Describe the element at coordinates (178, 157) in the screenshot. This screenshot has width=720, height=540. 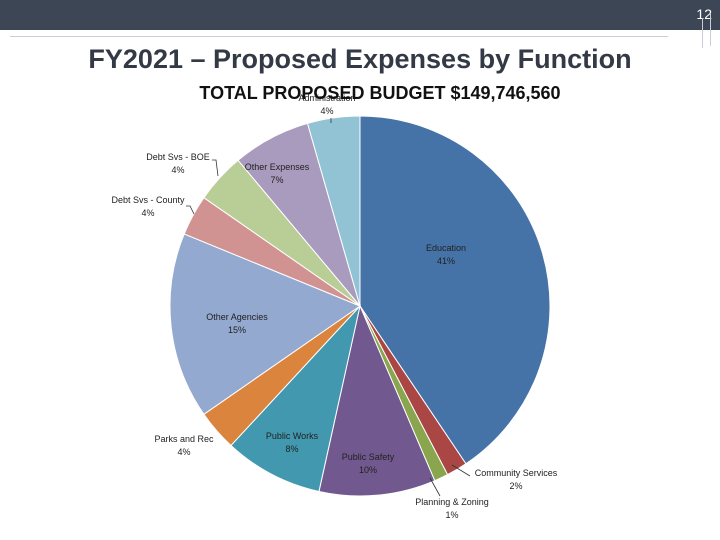
I see `slice-label-debt-svs-boe: Debt Svs - BOE` at that location.